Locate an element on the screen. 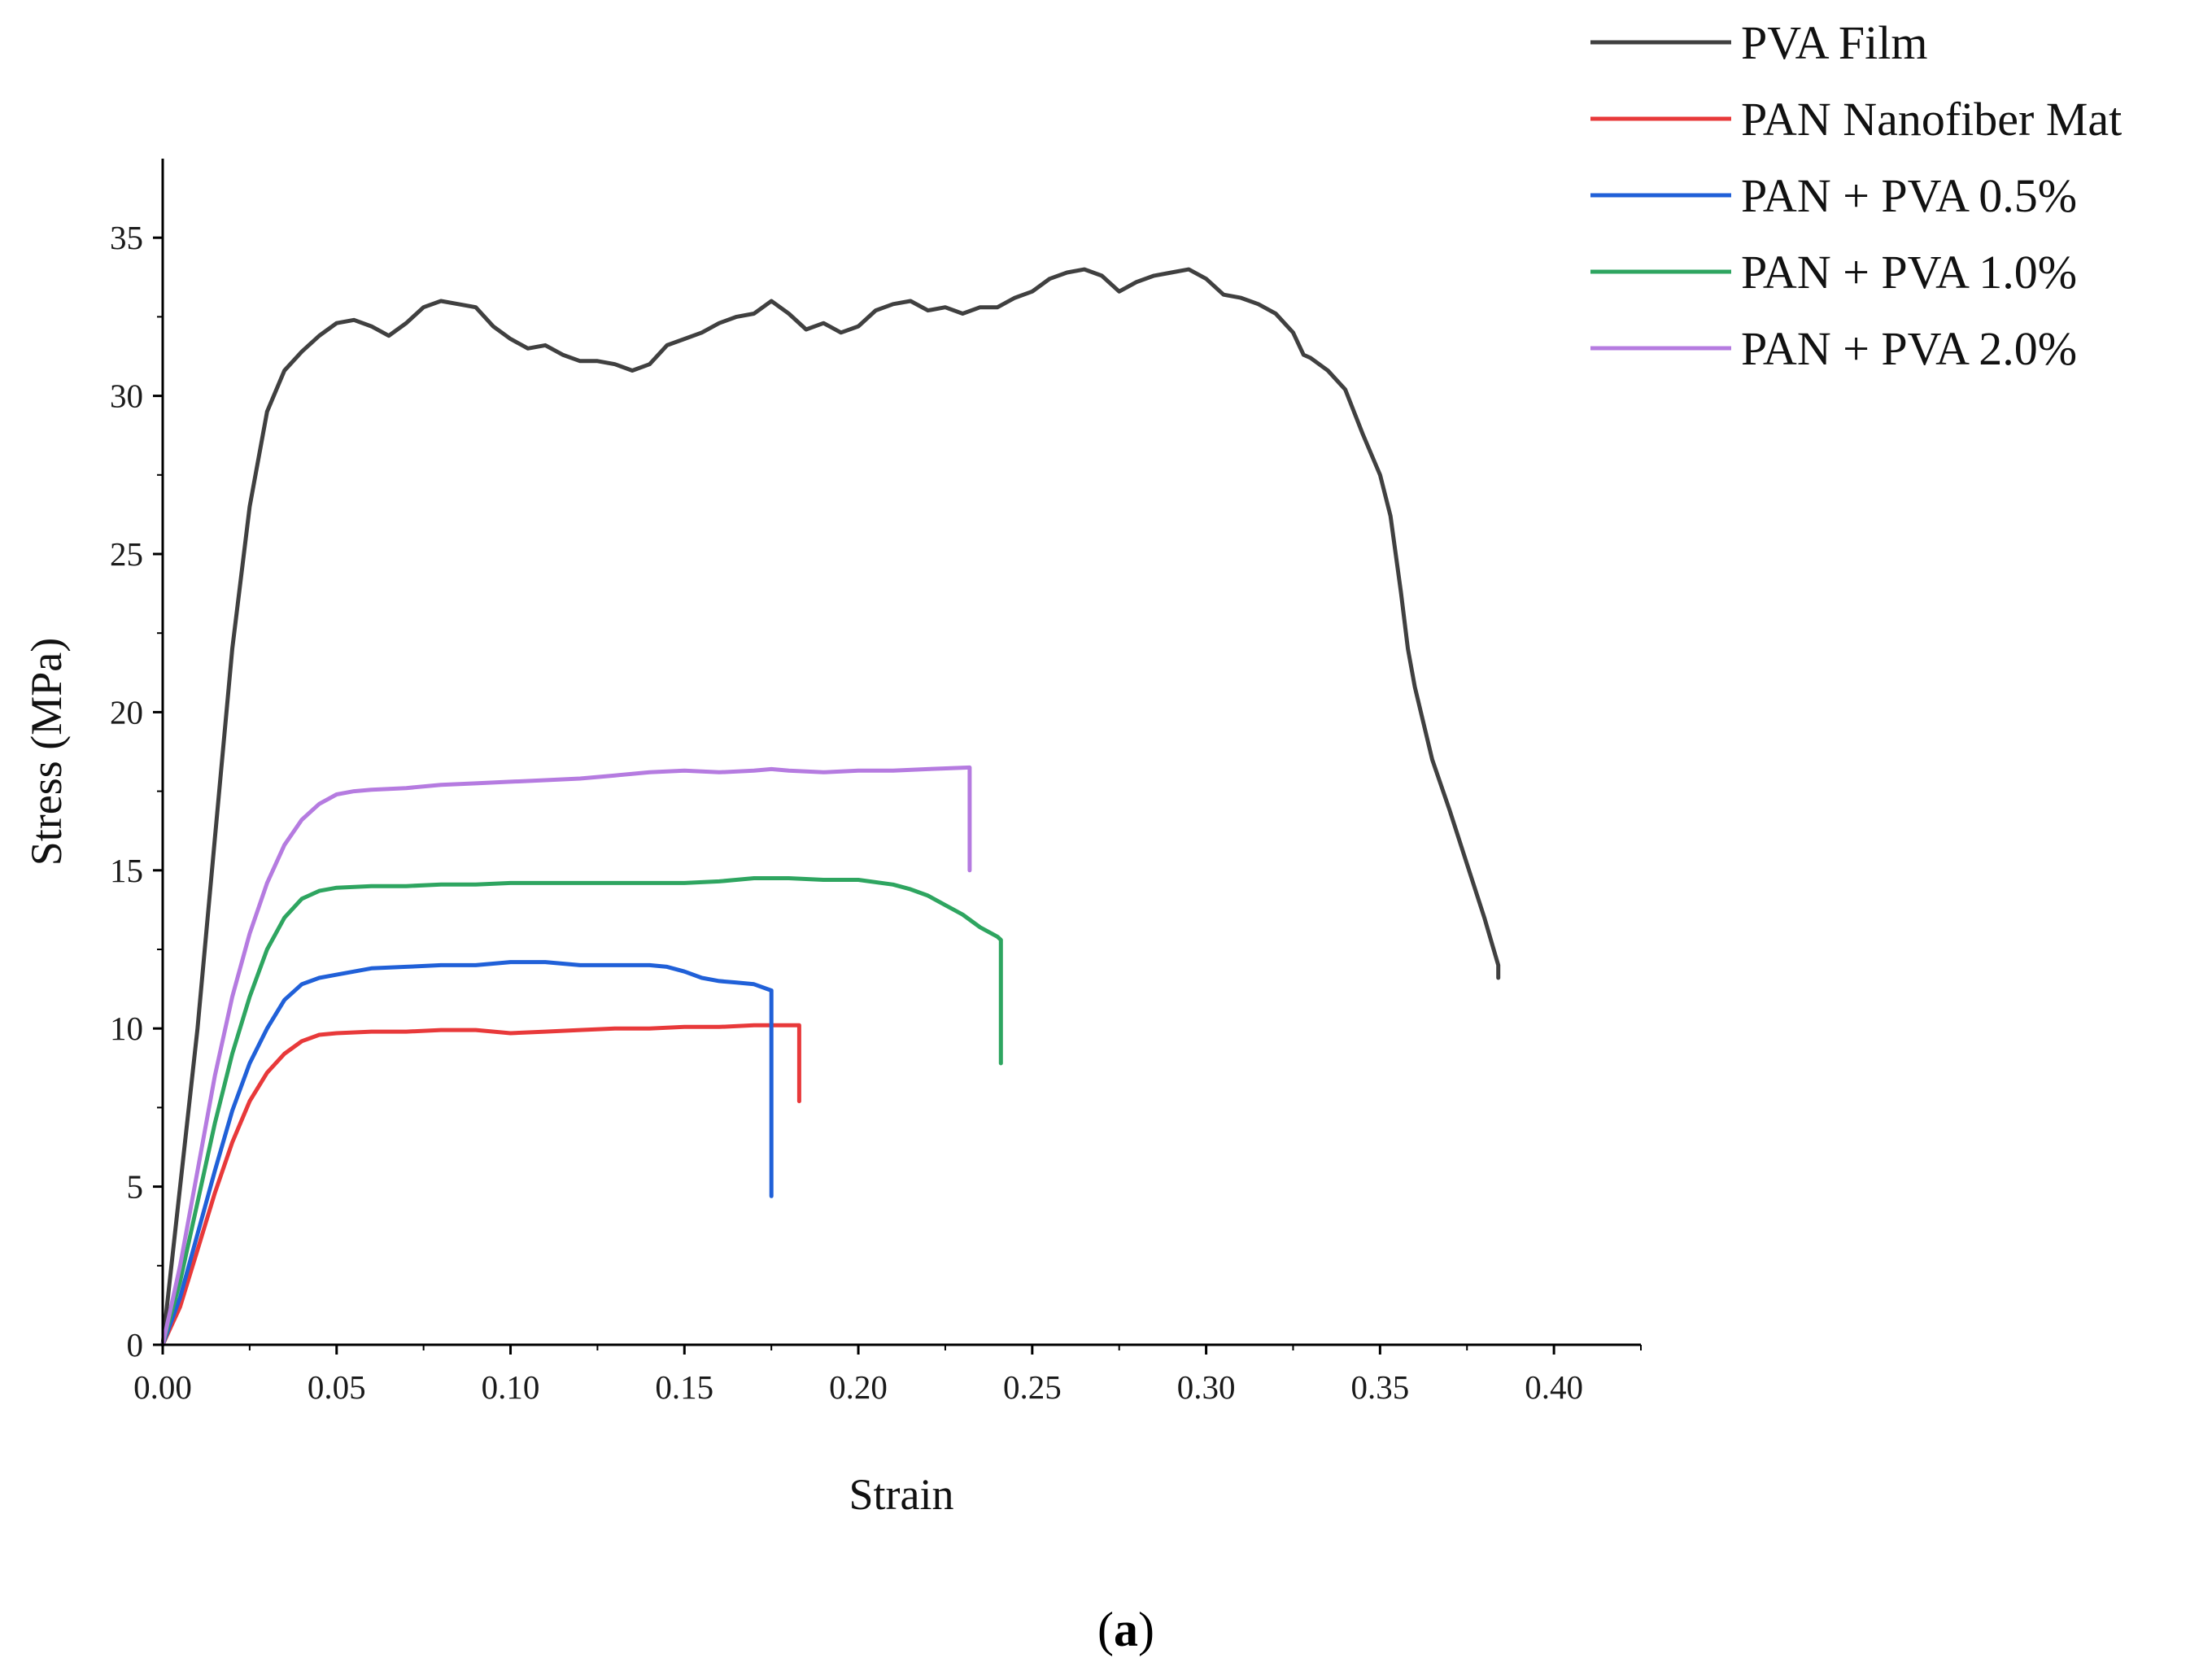 This screenshot has height=1671, width=2212. y-tick-label: 15 is located at coordinates (126, 870).